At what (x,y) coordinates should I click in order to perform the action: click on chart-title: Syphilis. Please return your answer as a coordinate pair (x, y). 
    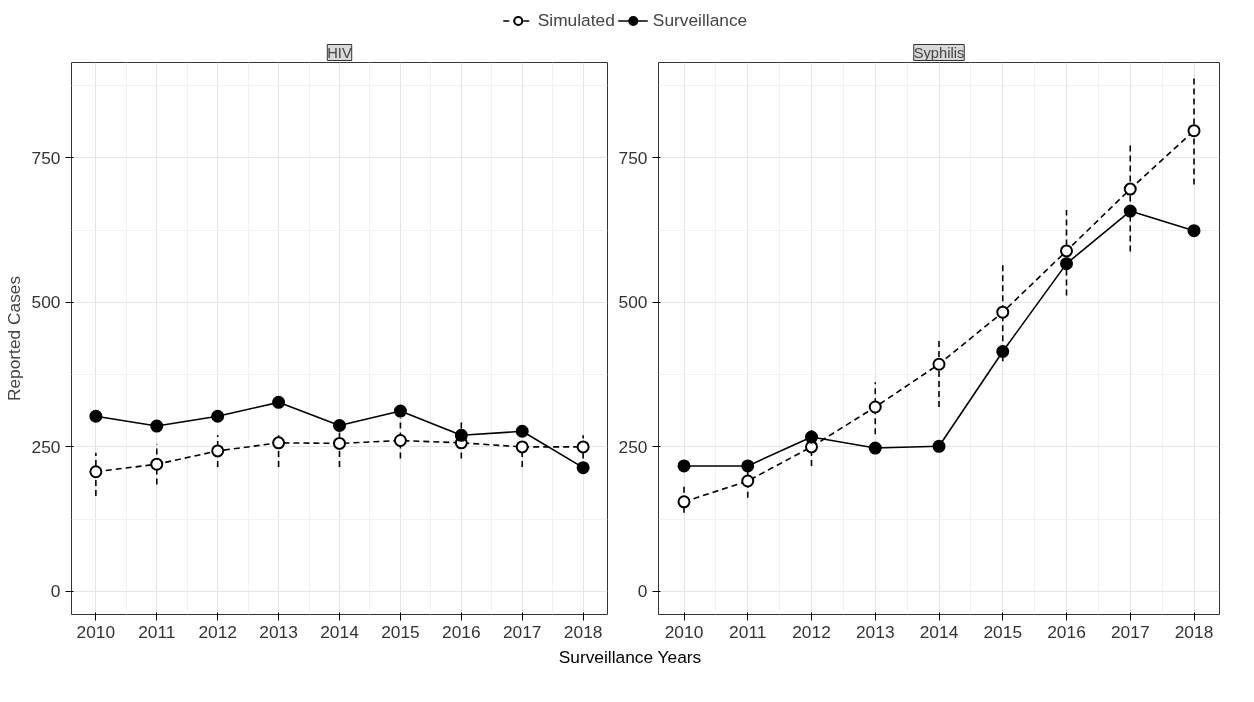
    Looking at the image, I should click on (939, 52).